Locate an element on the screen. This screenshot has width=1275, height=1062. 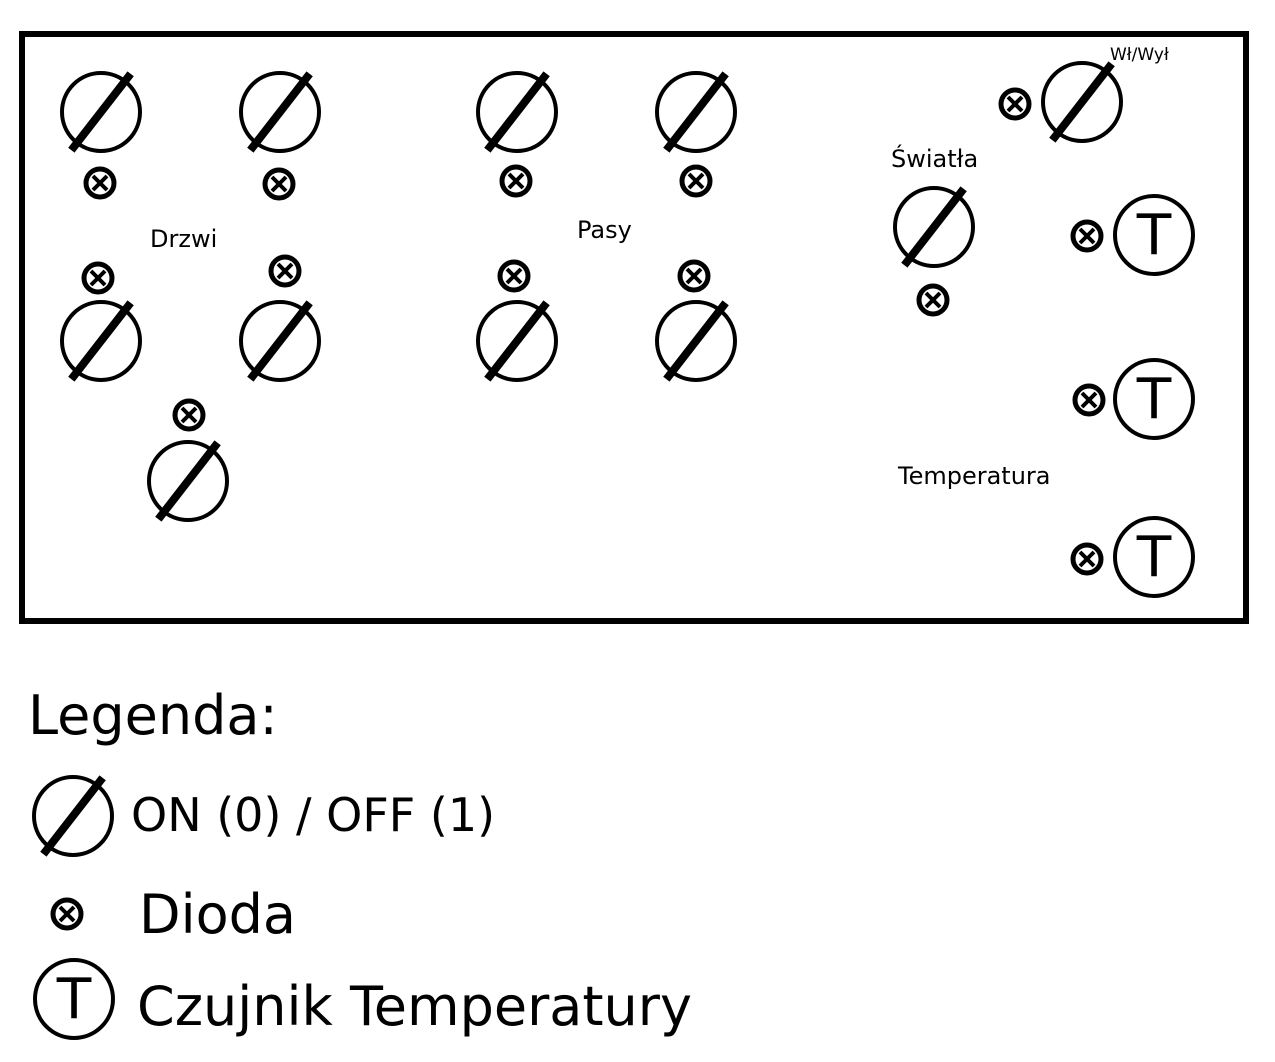
label-swiatla: Światła is located at coordinates (934, 158).